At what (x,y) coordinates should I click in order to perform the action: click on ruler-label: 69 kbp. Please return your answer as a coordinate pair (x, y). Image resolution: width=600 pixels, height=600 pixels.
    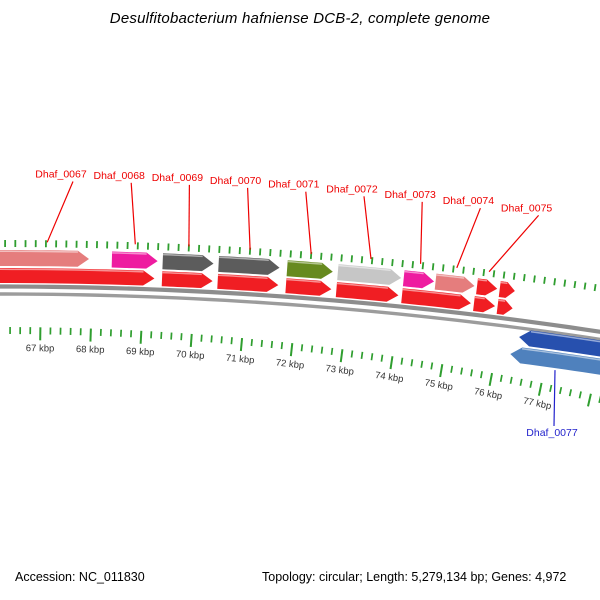
    Looking at the image, I should click on (140, 352).